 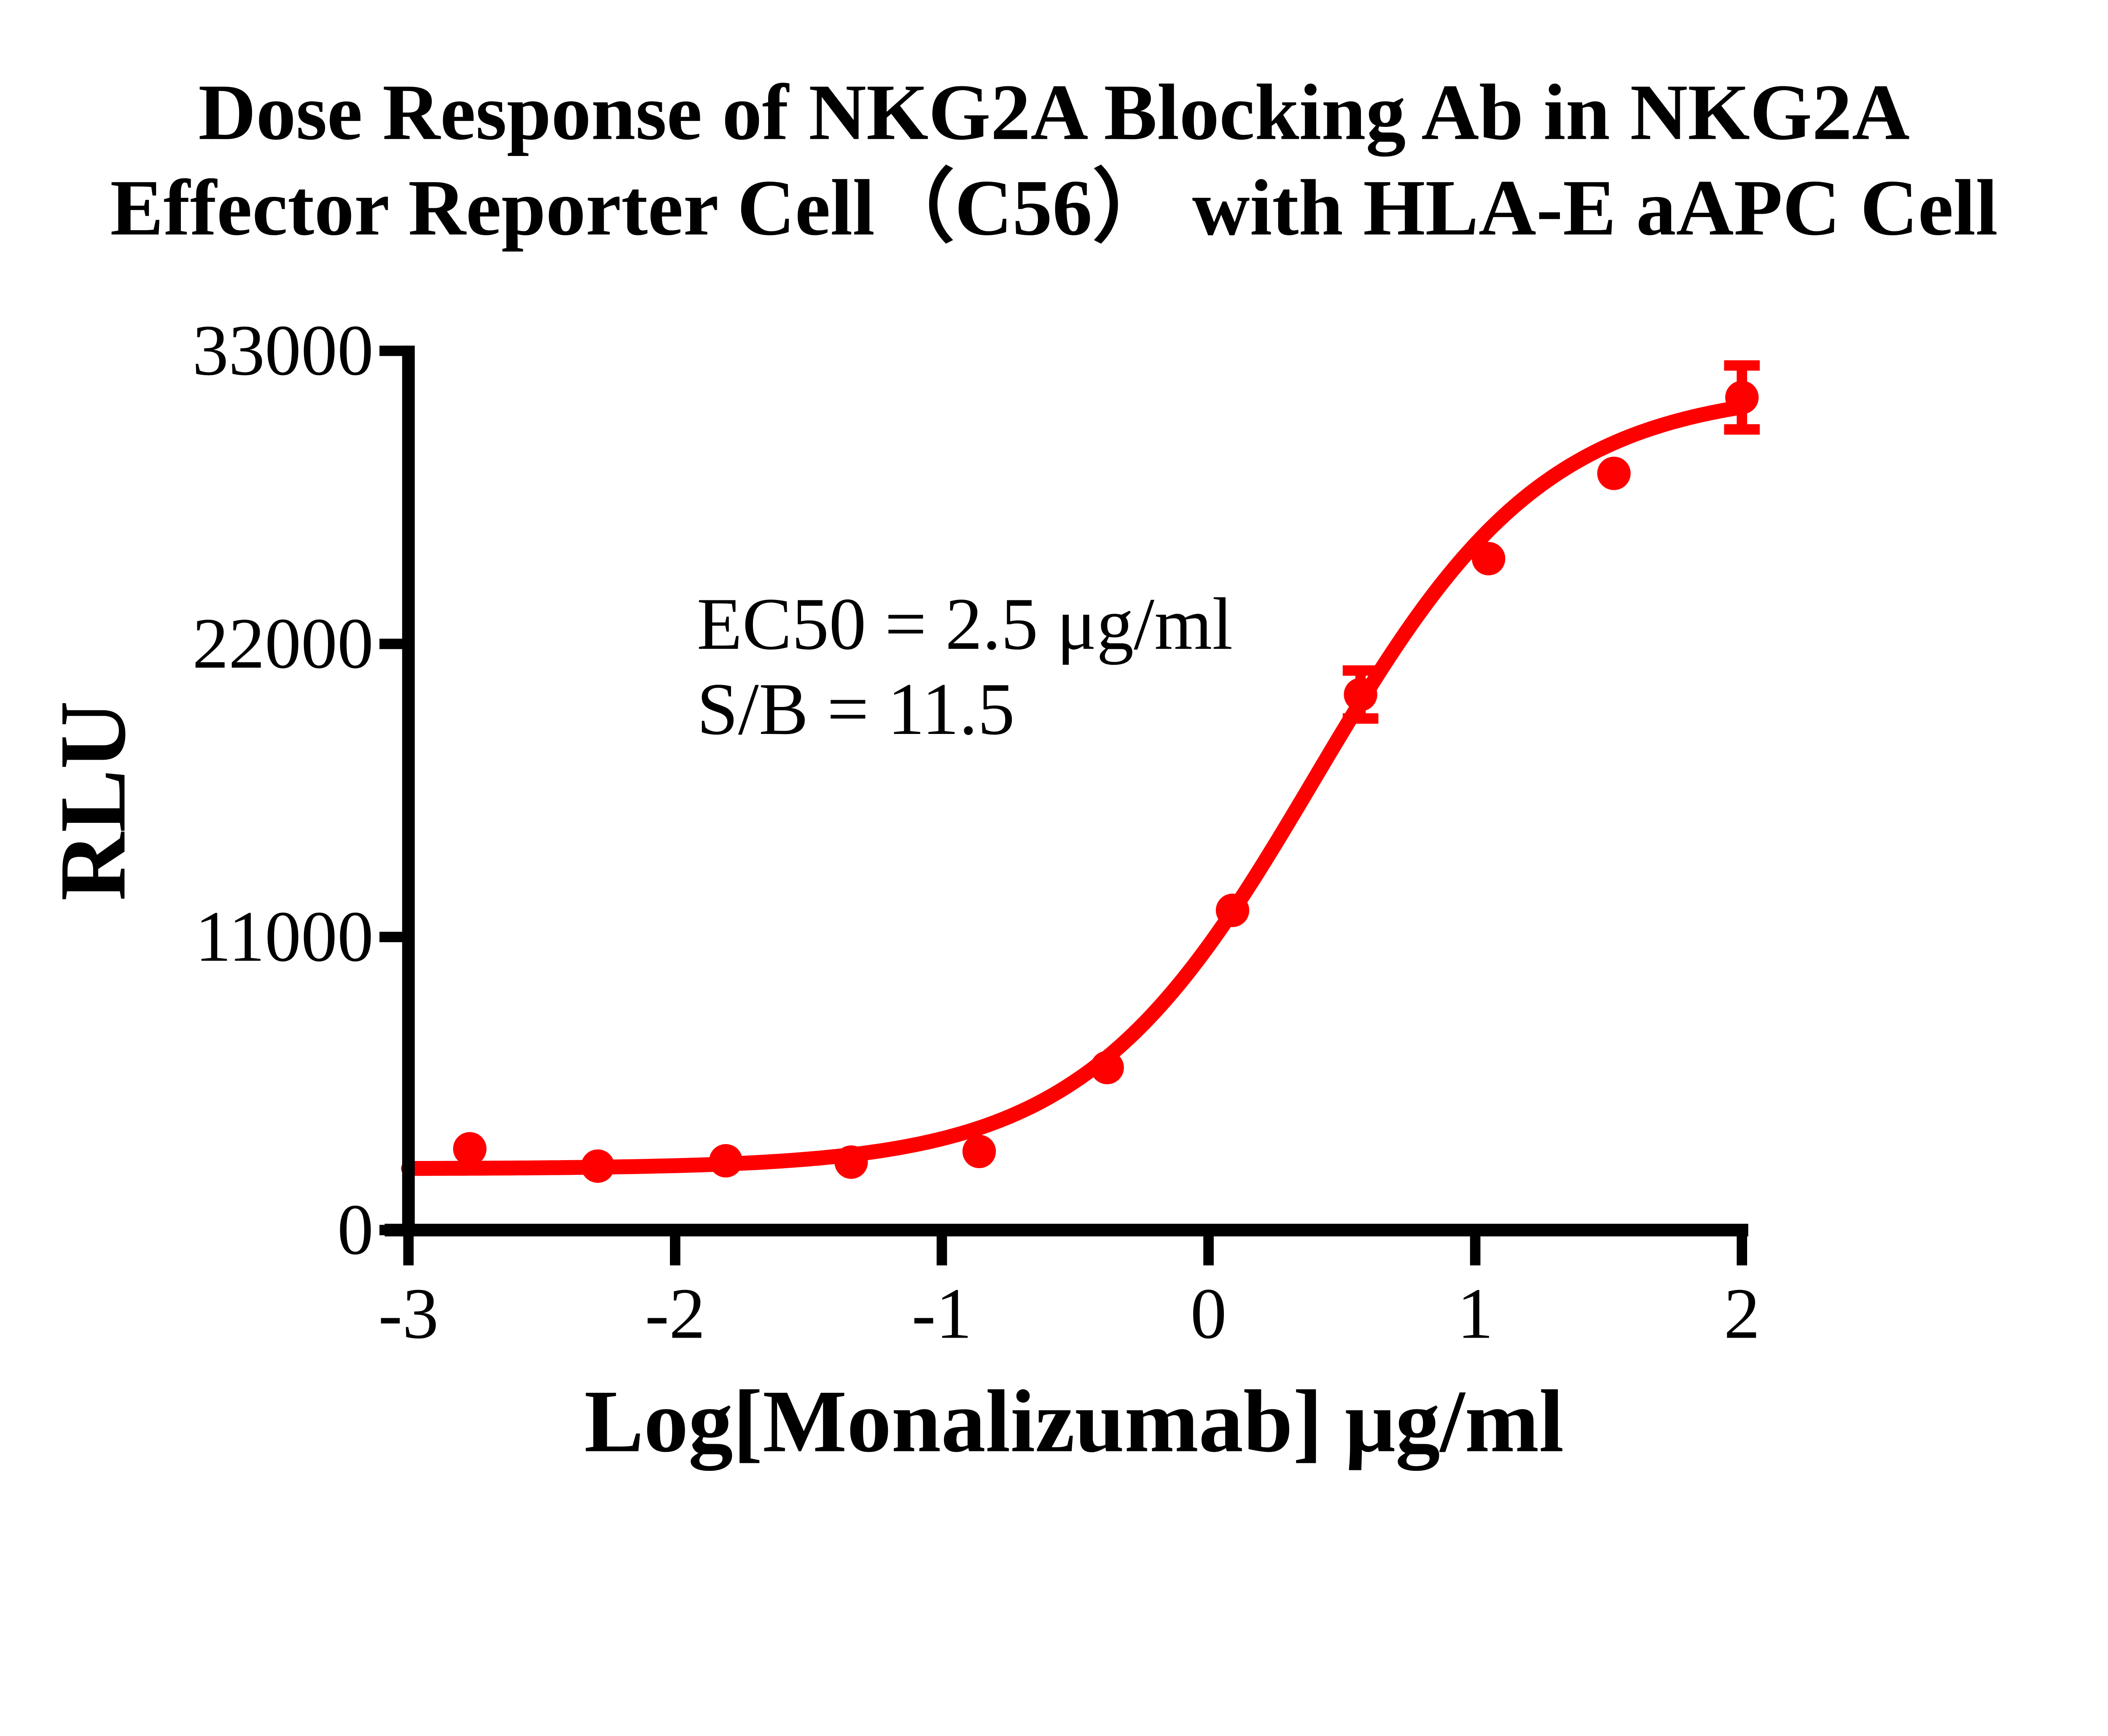 I want to click on y-tick-label: 22000, so click(x=283, y=644).